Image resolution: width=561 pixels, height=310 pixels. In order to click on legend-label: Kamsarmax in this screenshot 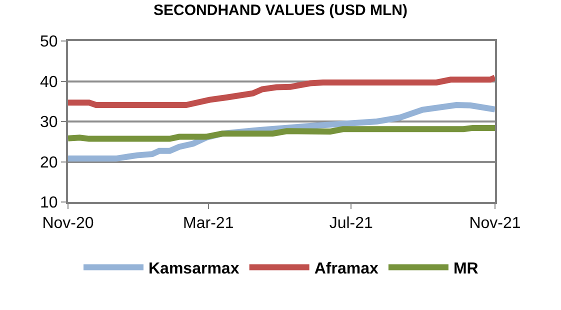, I will do `click(194, 269)`.